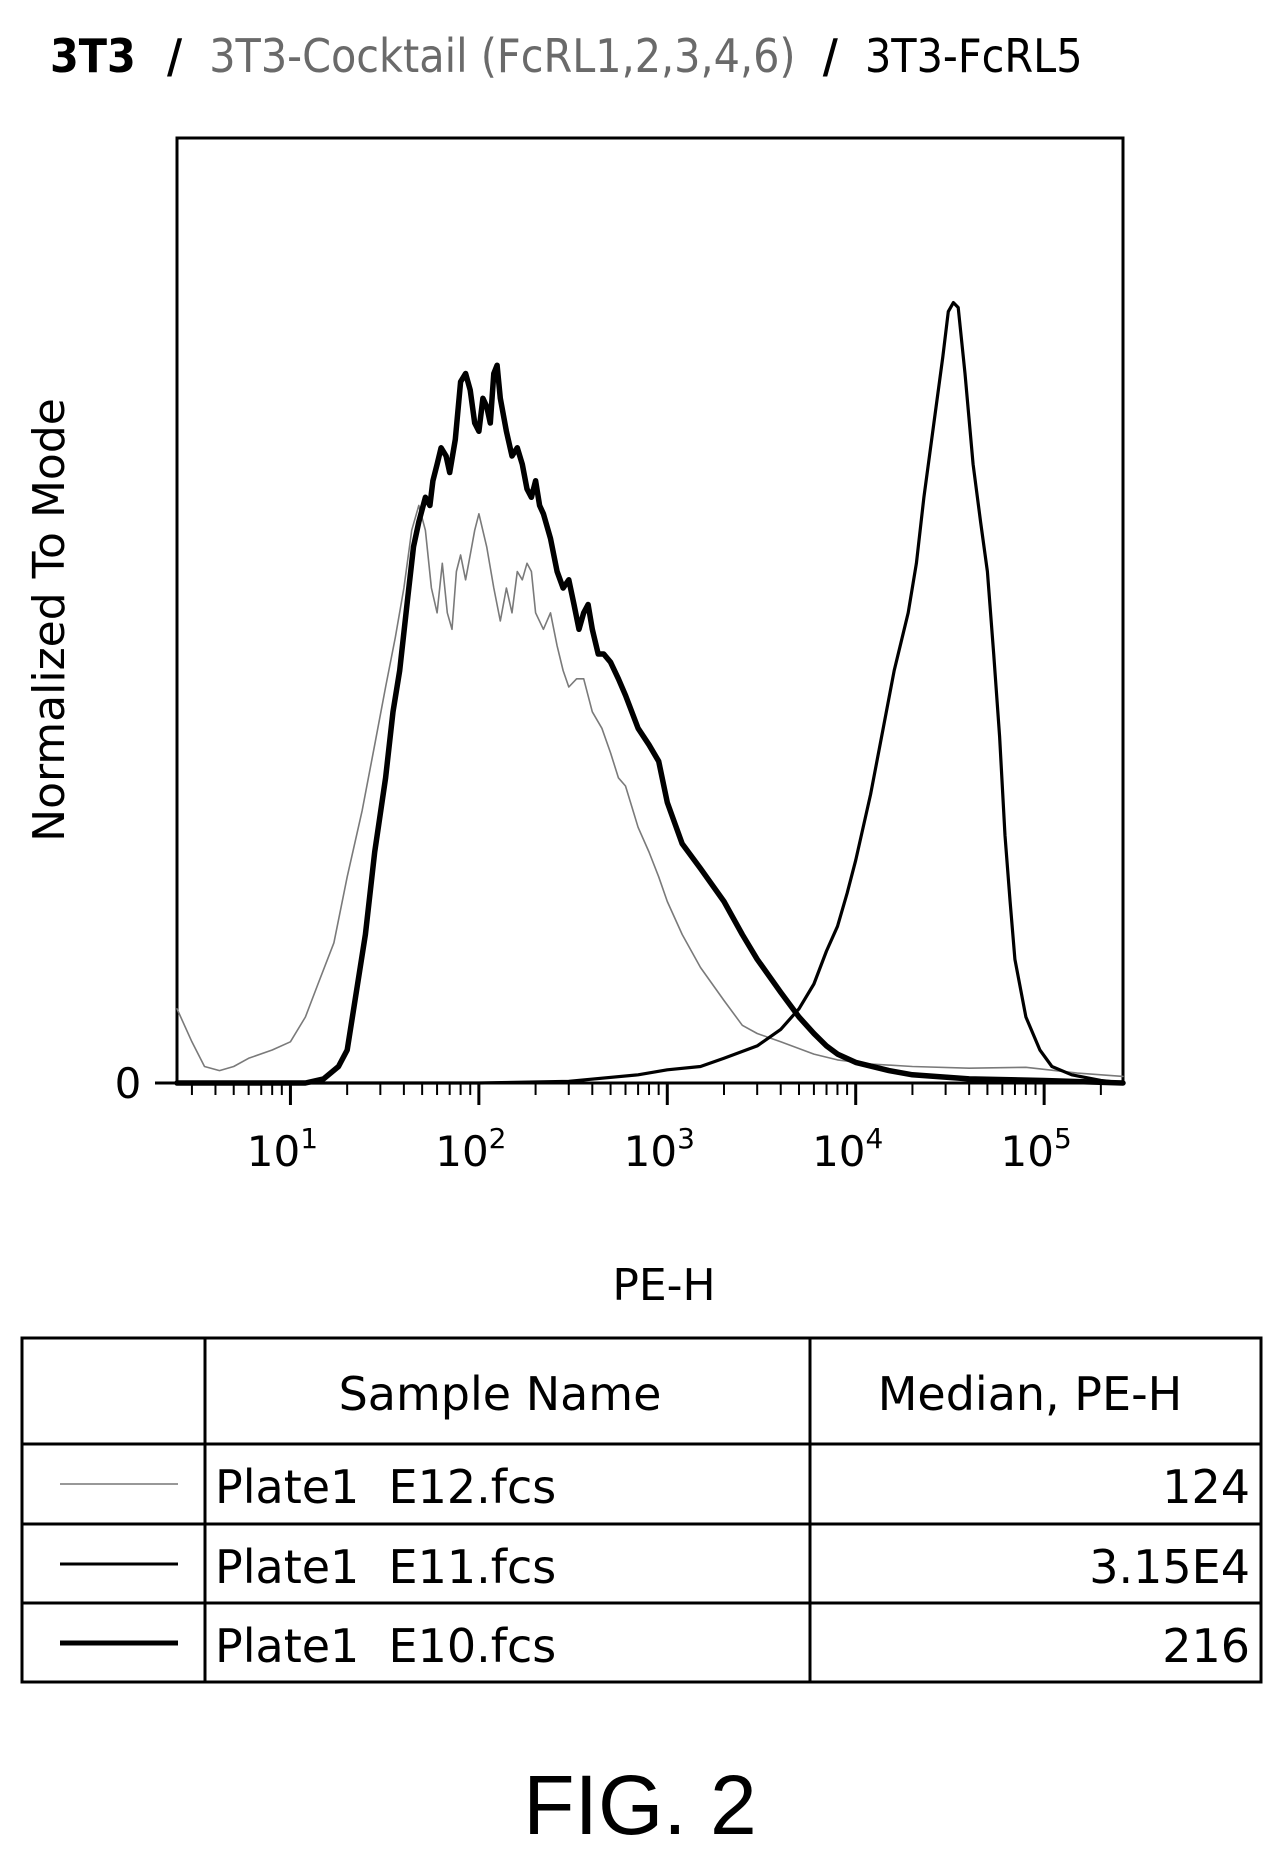 This screenshot has height=1869, width=1279. What do you see at coordinates (1206, 1646) in the screenshot?
I see `table-cell-median: 216` at bounding box center [1206, 1646].